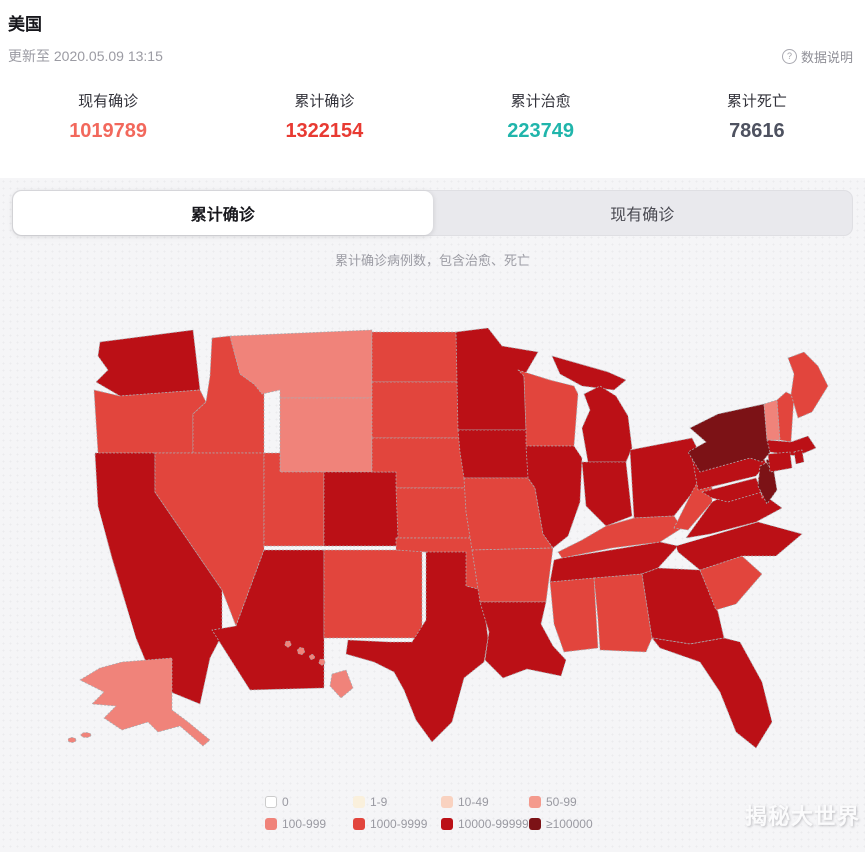 This screenshot has width=865, height=852. Describe the element at coordinates (158, 578) in the screenshot. I see `state-ca` at that location.